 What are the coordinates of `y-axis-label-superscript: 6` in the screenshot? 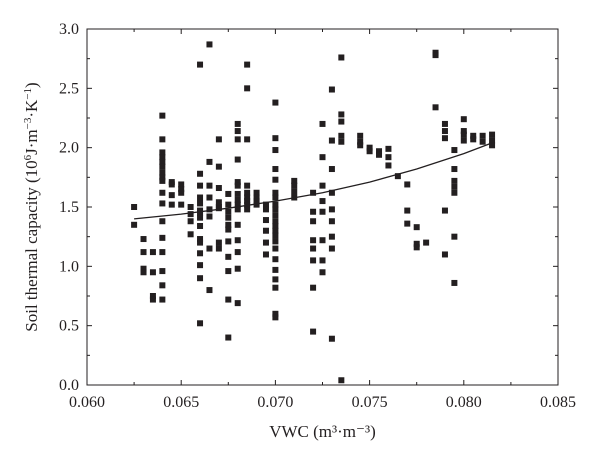 It's located at (28, 157).